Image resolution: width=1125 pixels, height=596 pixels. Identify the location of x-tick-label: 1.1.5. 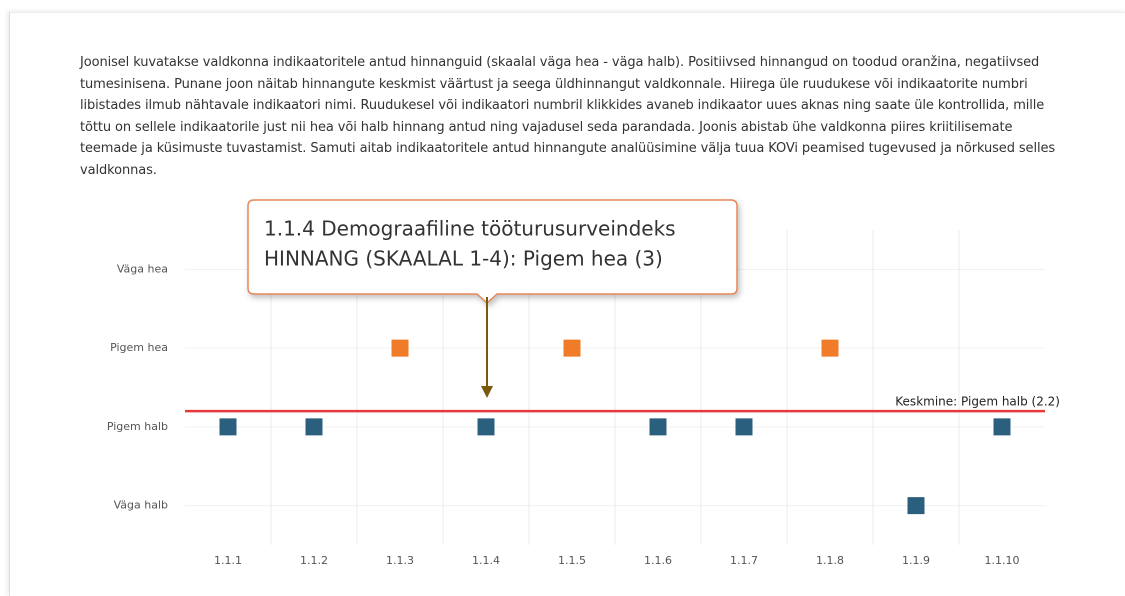
(572, 560).